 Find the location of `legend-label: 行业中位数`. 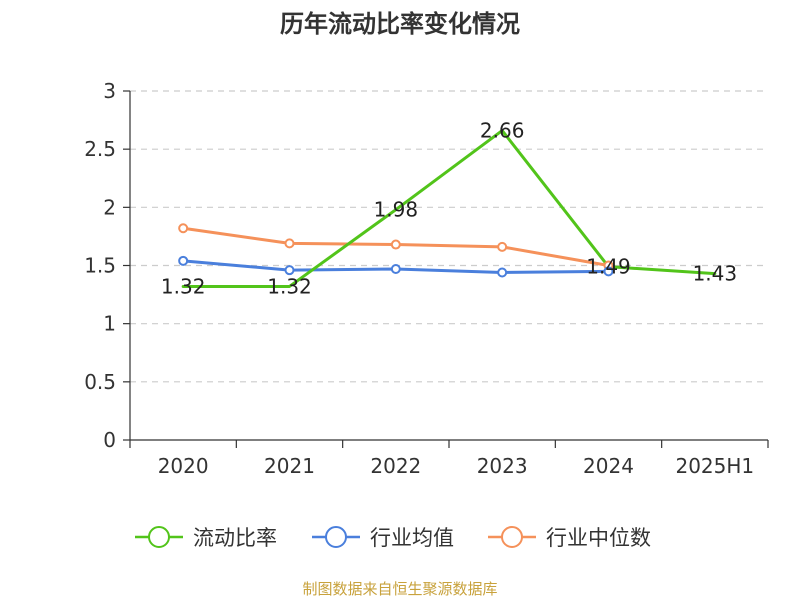

legend-label: 行业中位数 is located at coordinates (598, 538).